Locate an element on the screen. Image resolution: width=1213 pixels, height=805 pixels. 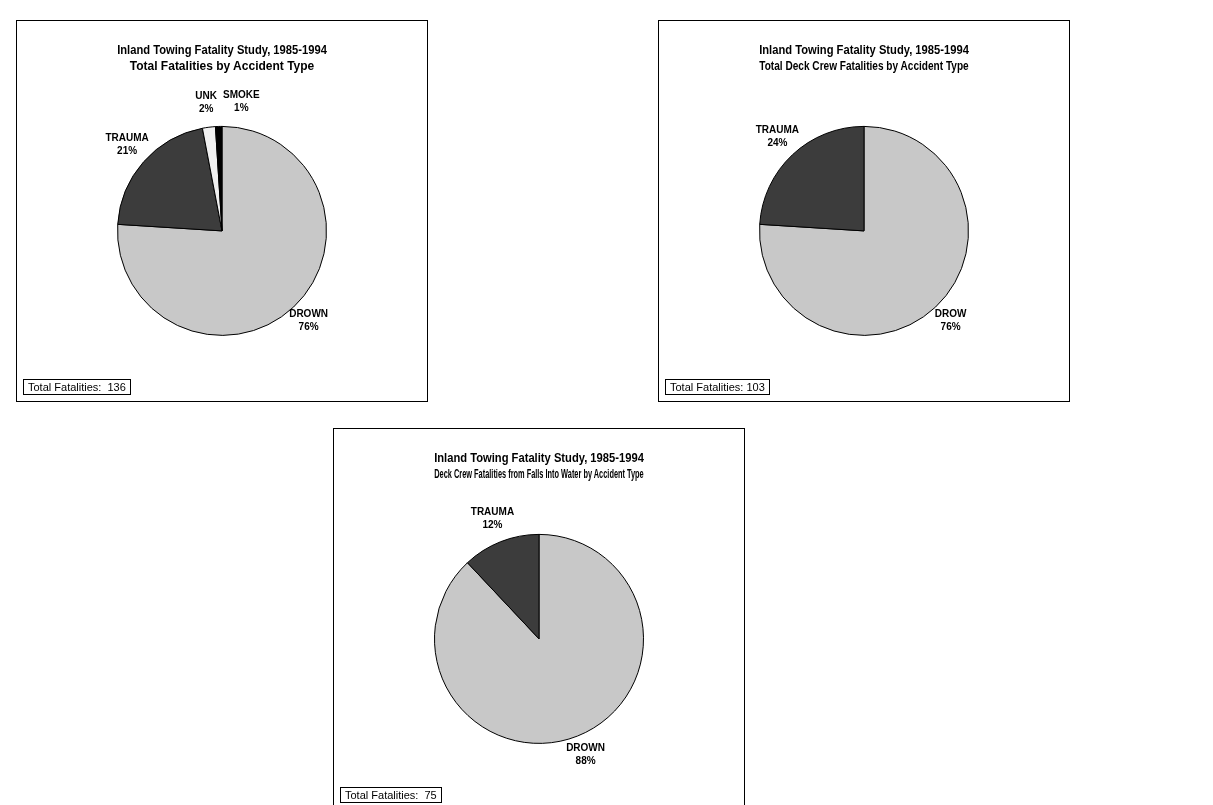
slice-label: DROW is located at coordinates (950, 314).